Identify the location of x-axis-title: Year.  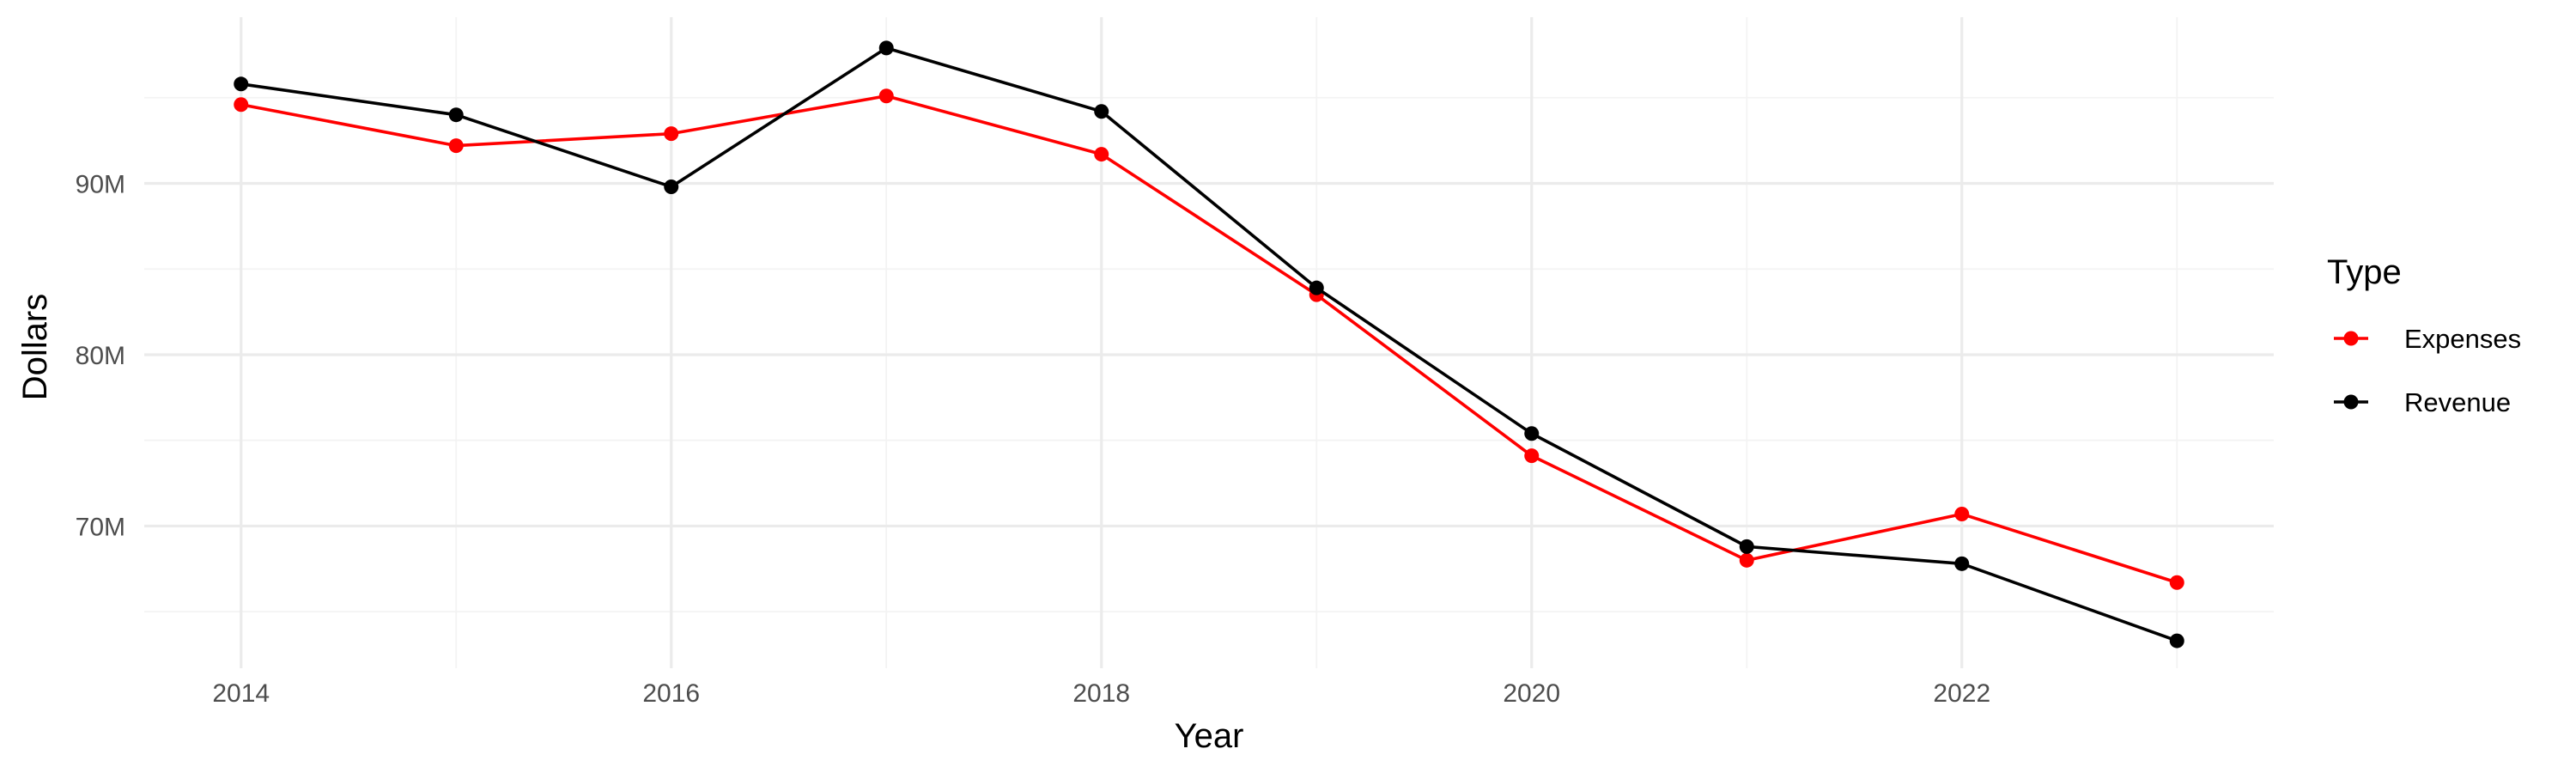
(1210, 736).